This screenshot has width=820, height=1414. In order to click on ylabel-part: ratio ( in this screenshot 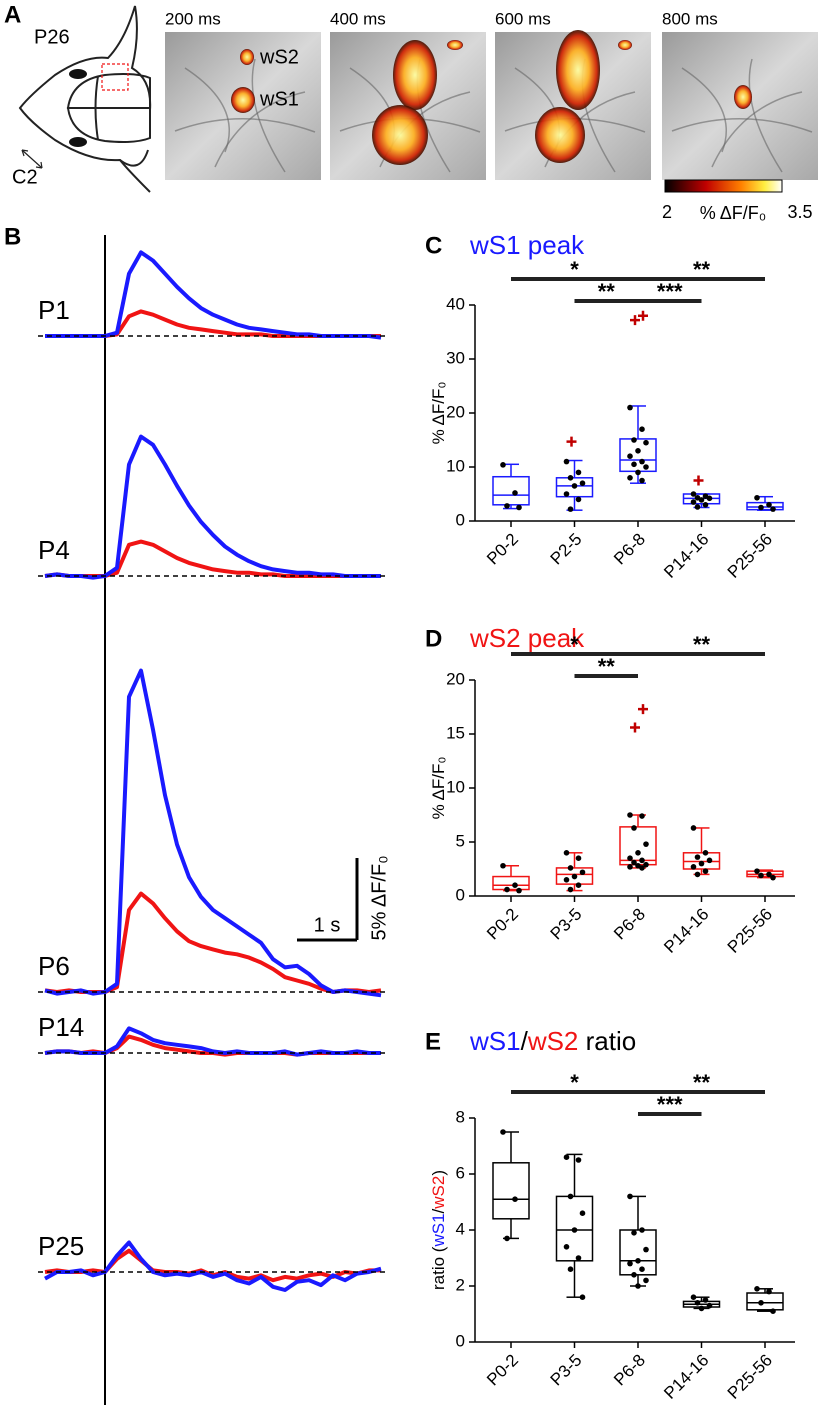, I will do `click(438, 1268)`.